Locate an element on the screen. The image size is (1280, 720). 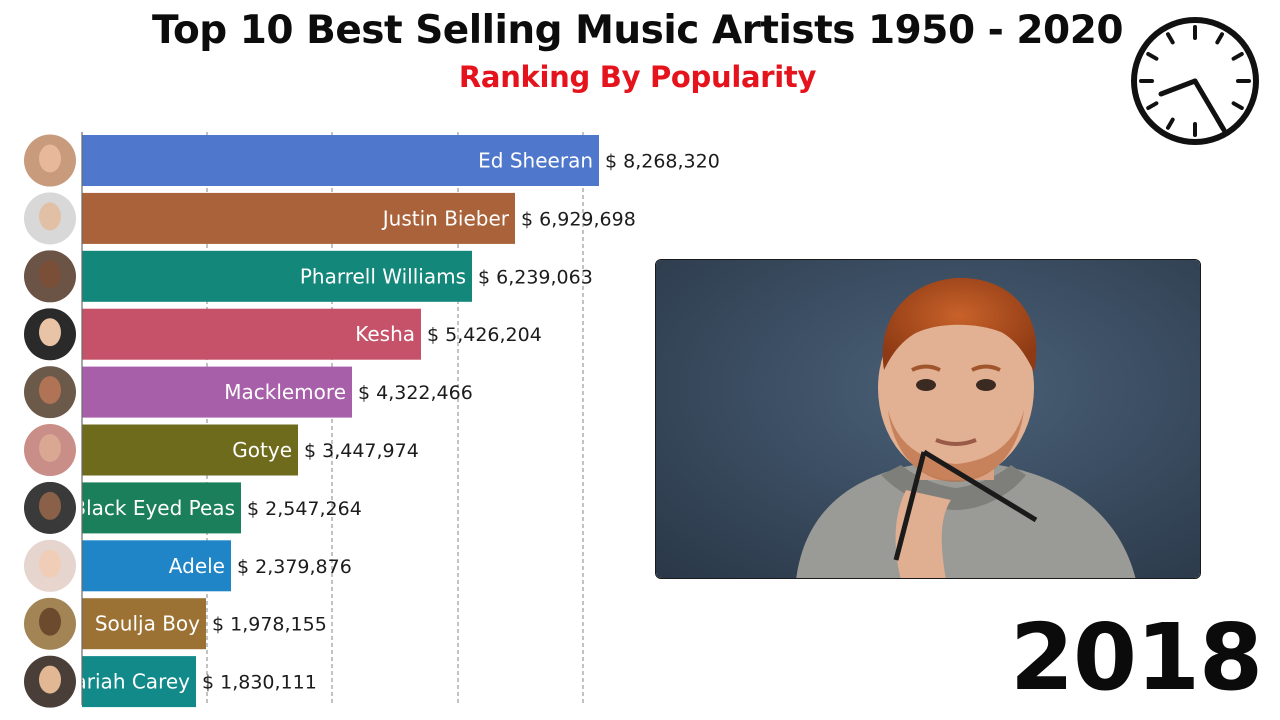
chart-subtitle: Ranking By Popularity is located at coordinates (637, 77).